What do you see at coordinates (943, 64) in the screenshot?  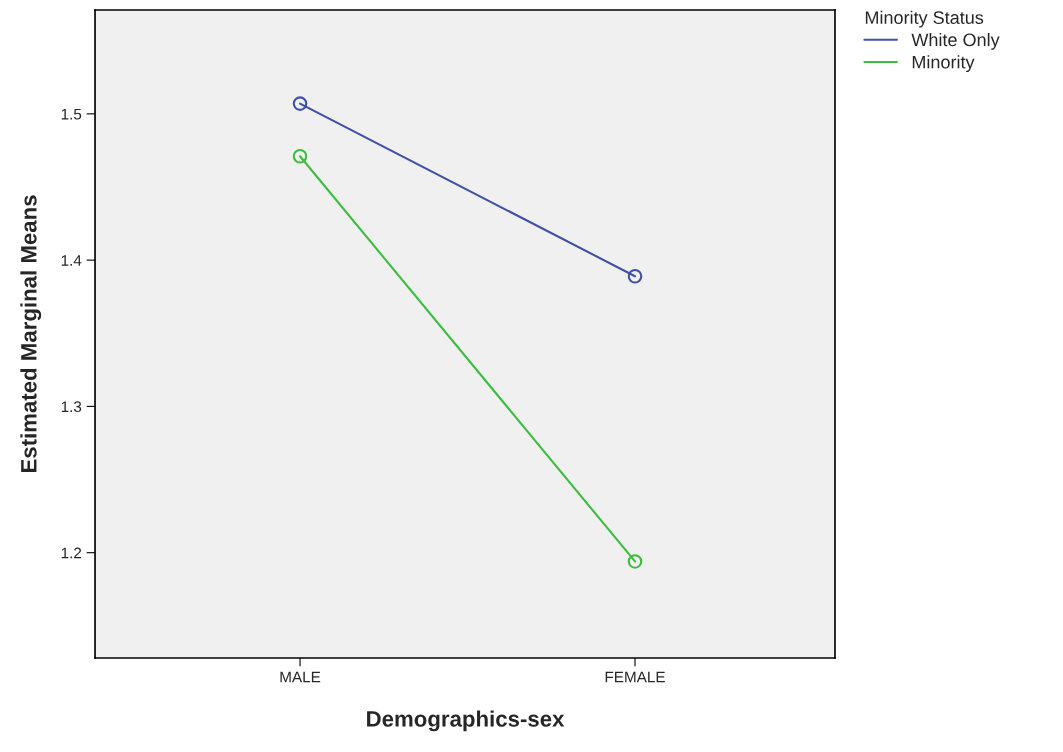 I see `legend-label: Minority` at bounding box center [943, 64].